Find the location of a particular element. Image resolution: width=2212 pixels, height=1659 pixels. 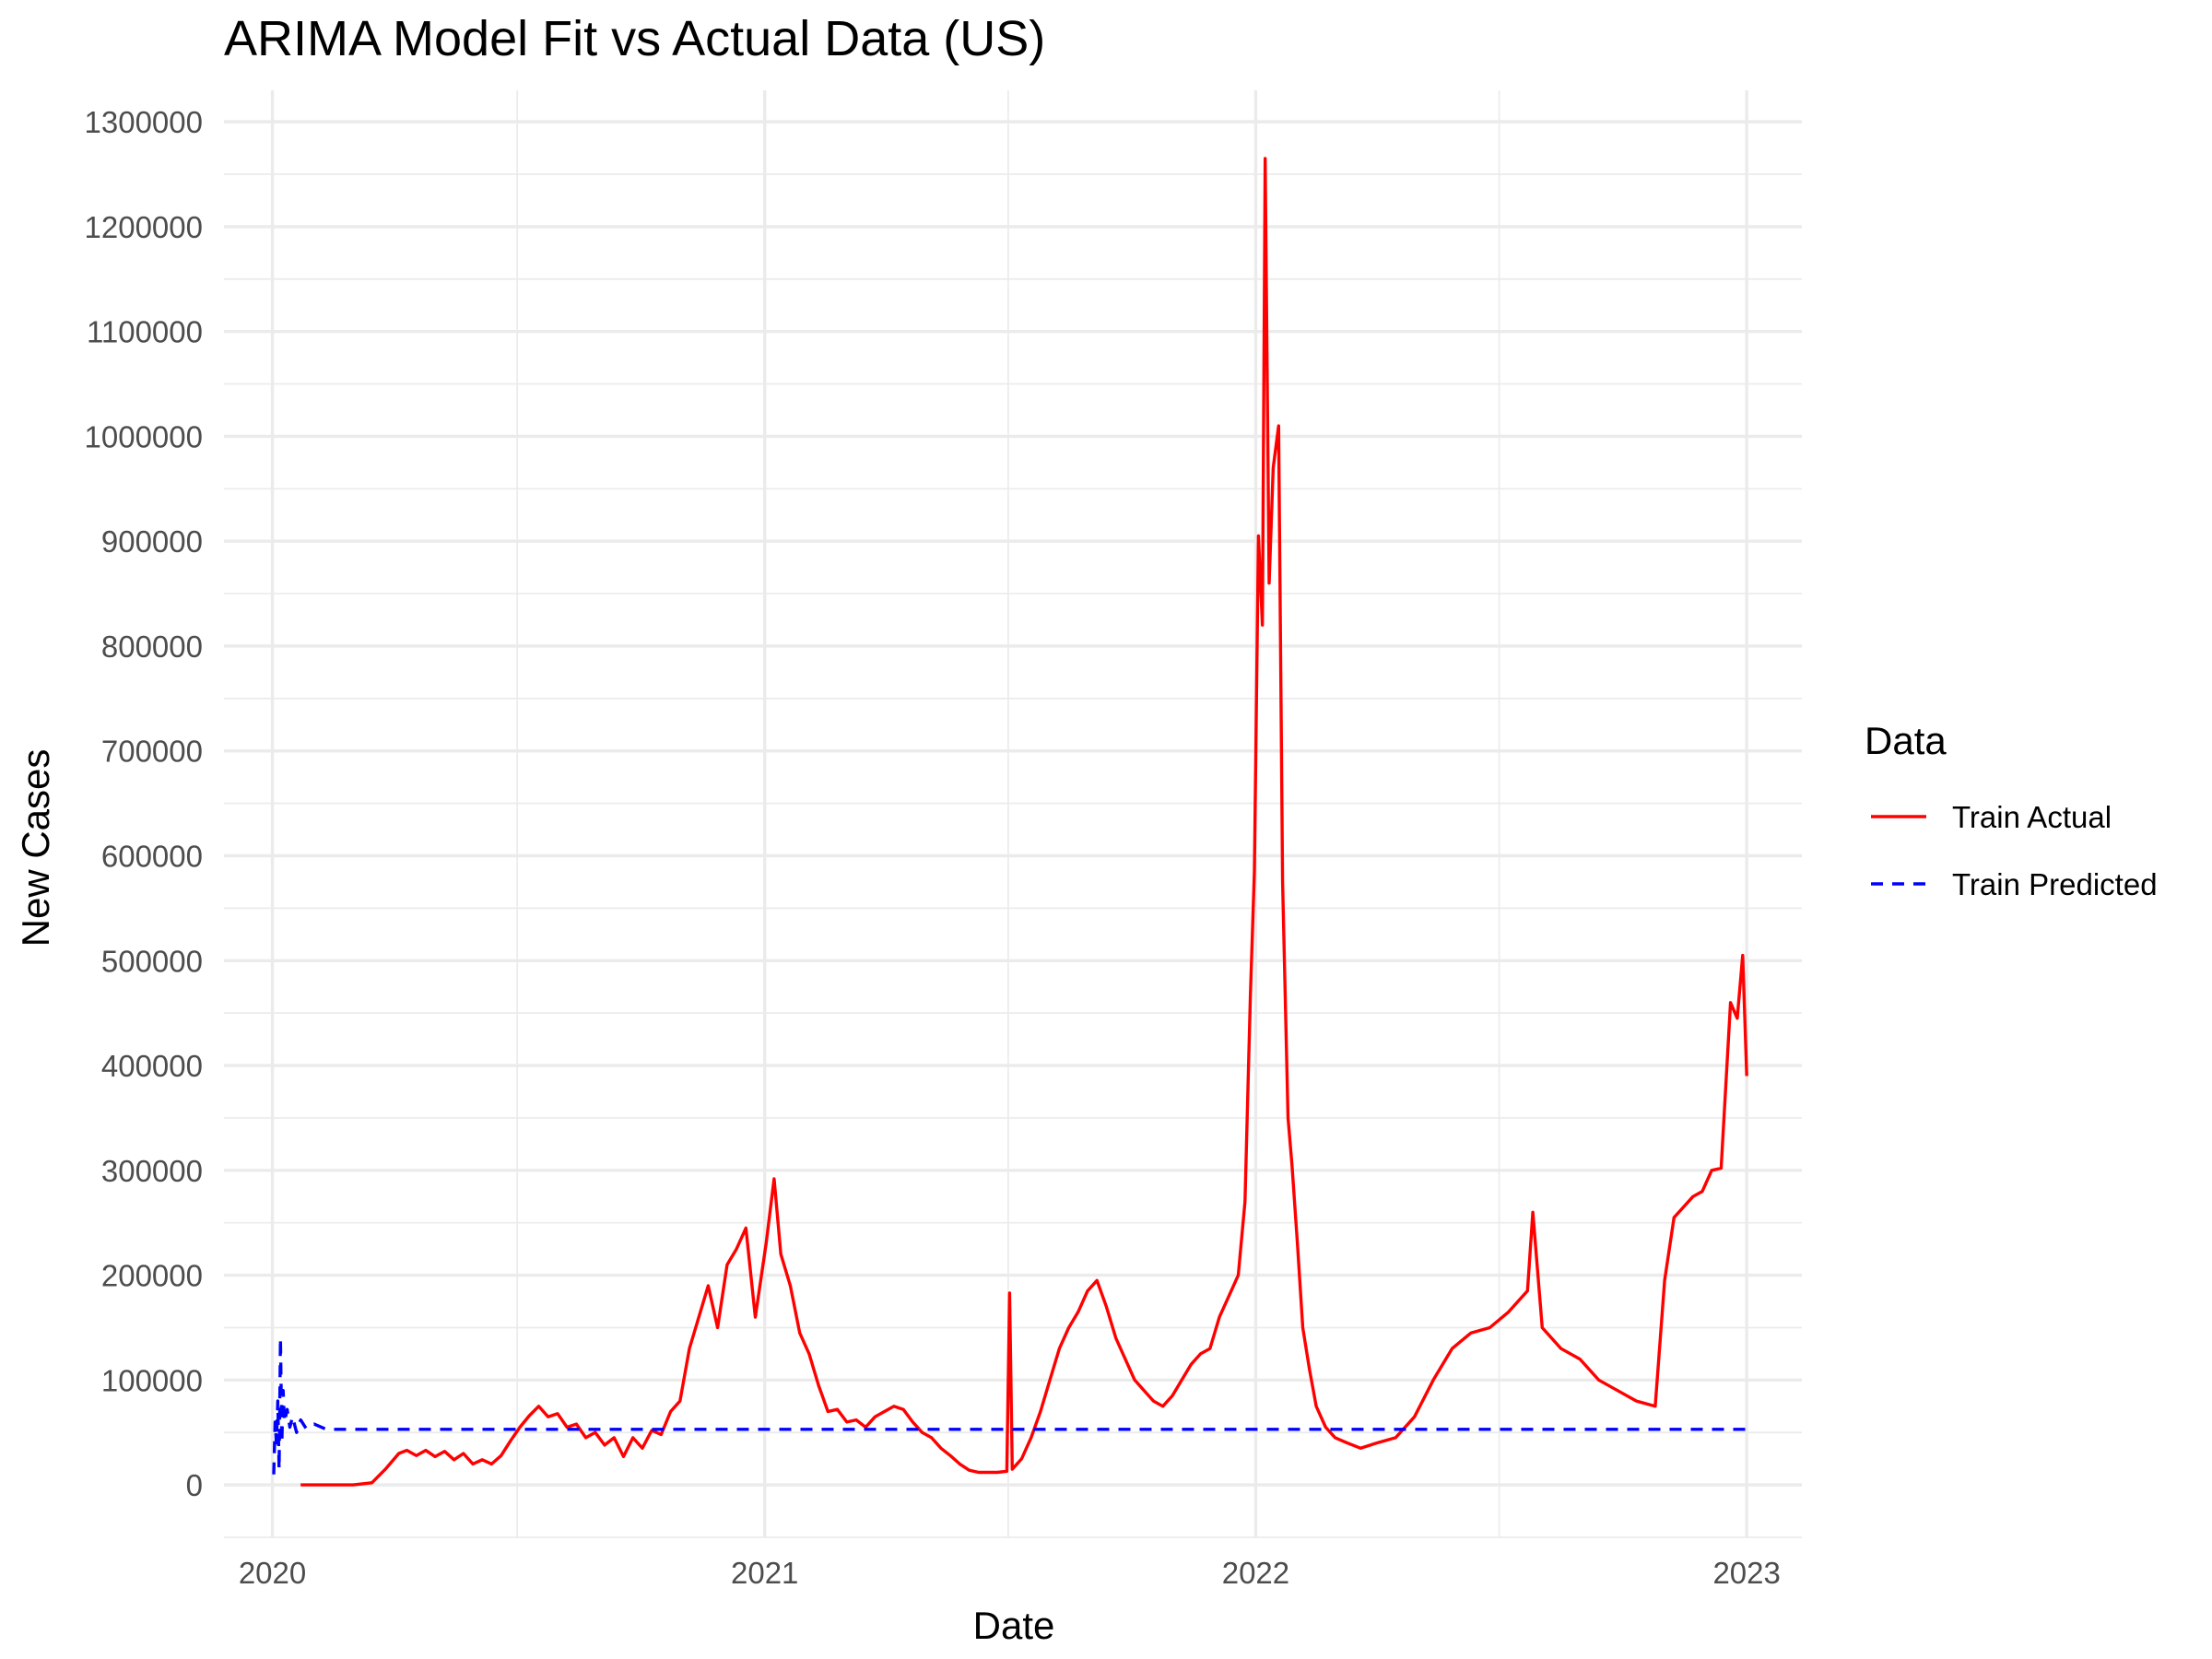

series-line-train-predicted is located at coordinates (1009, 1405).